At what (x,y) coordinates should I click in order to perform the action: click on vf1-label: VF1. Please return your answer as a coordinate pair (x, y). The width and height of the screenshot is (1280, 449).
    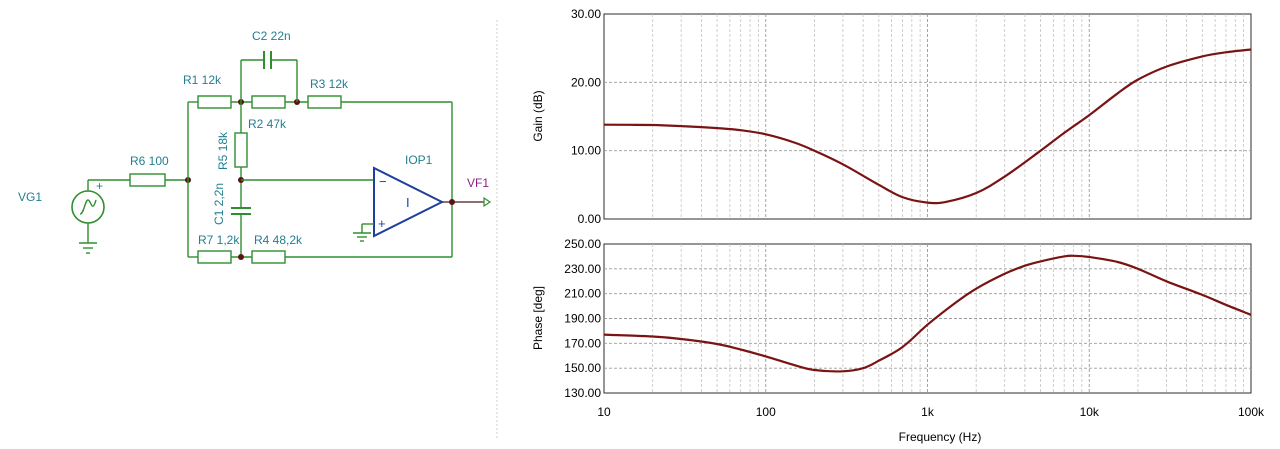
    Looking at the image, I should click on (478, 183).